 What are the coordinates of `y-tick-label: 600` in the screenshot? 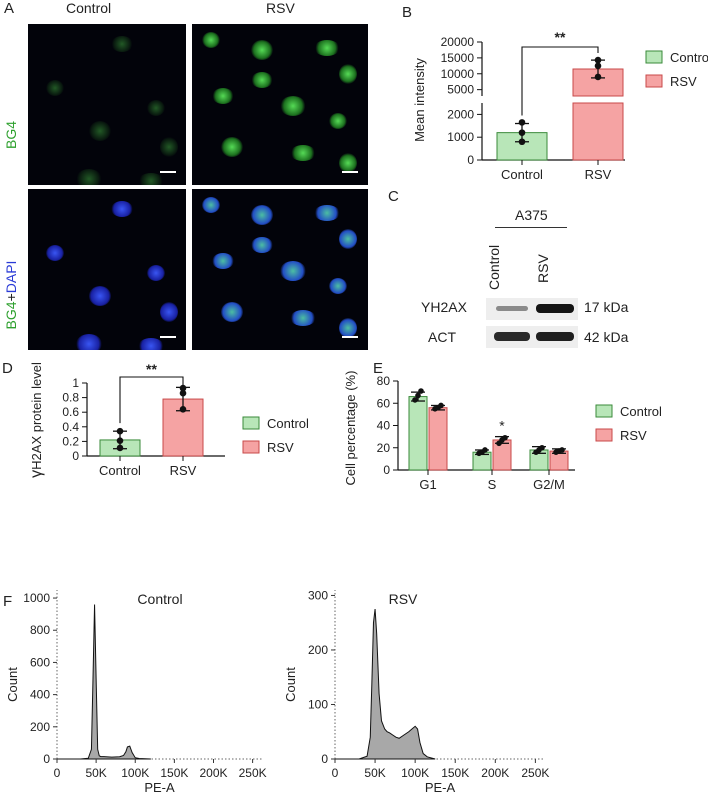 It's located at (40, 662).